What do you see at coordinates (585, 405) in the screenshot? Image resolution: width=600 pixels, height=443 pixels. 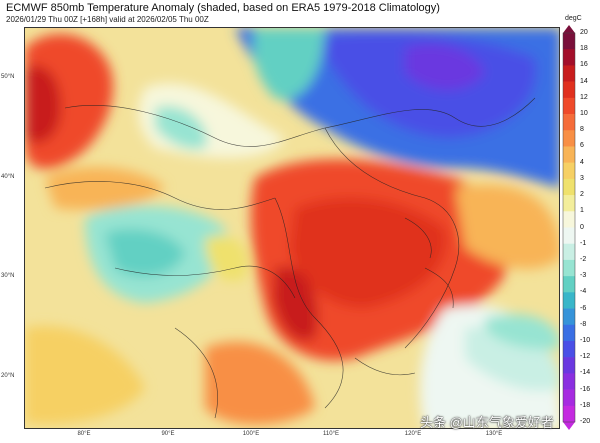 I see `colorbar-tick-label: -18` at bounding box center [585, 405].